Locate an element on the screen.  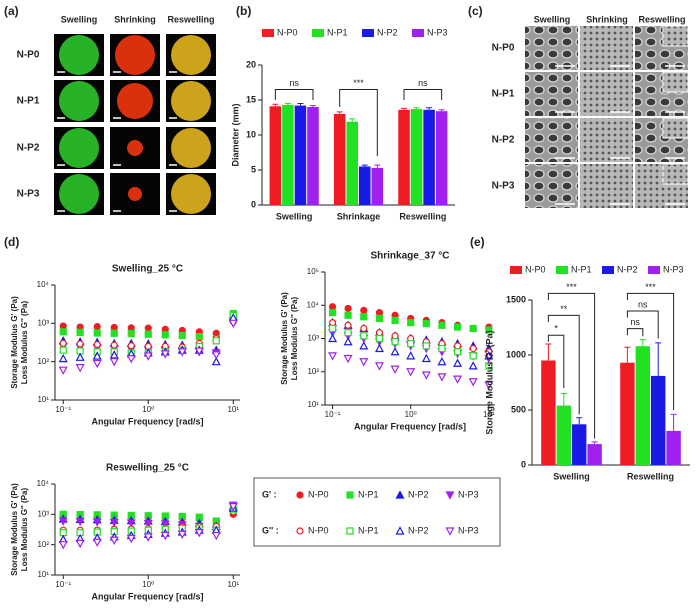
x-tick-label: Shrinkage is located at coordinates (359, 216).